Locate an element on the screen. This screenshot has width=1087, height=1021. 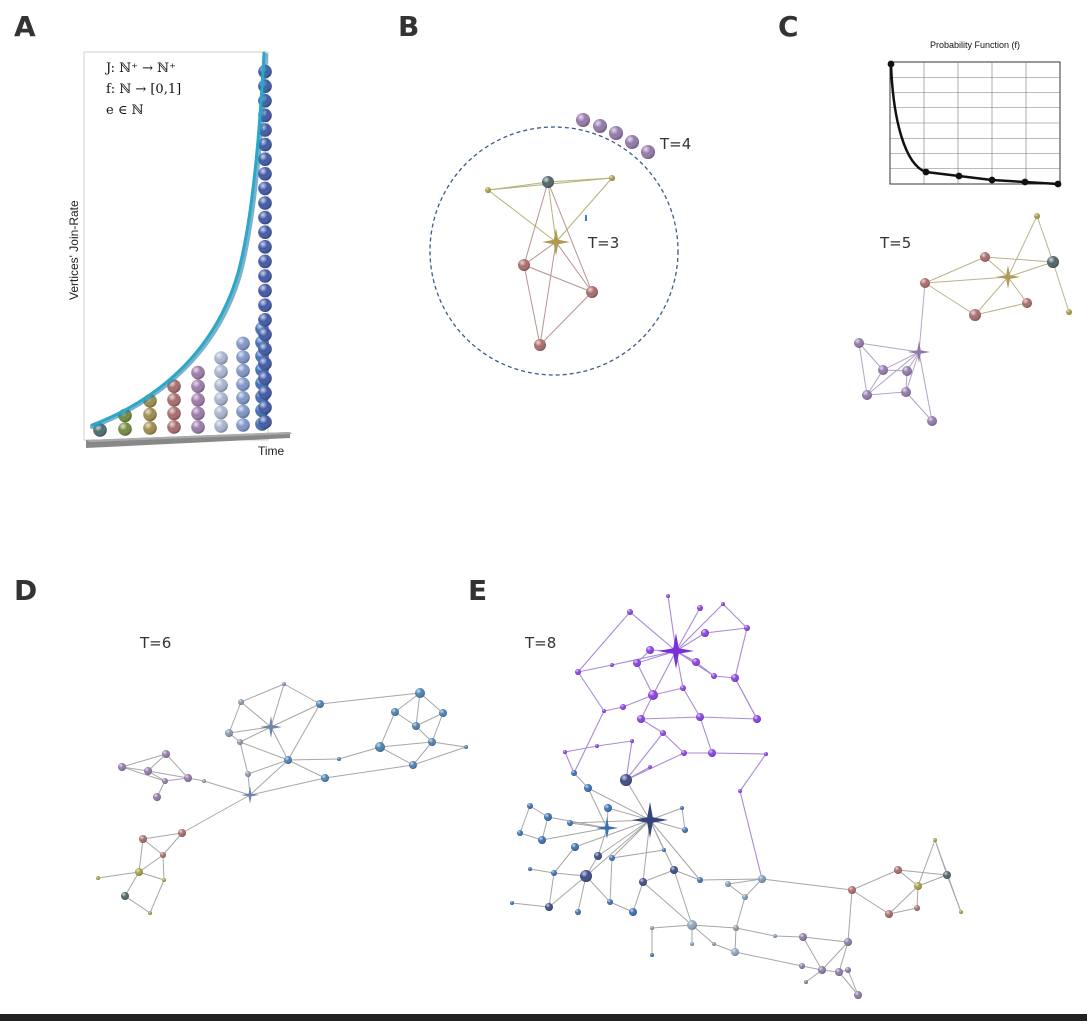
t-label-4: T=4 is located at coordinates (675, 144).